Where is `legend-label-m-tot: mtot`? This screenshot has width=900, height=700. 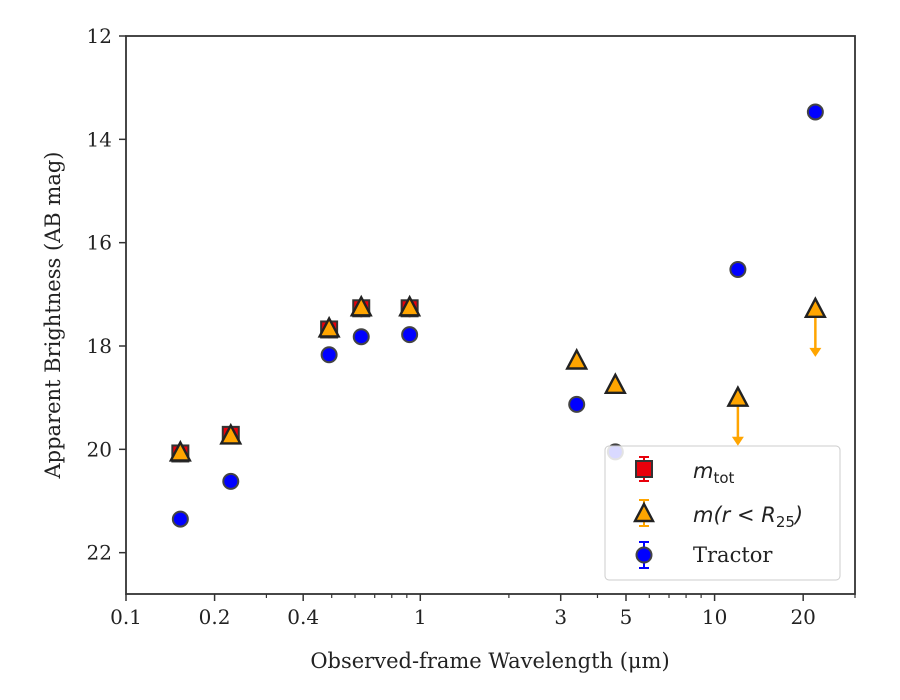
legend-label-m-tot: mtot is located at coordinates (714, 473).